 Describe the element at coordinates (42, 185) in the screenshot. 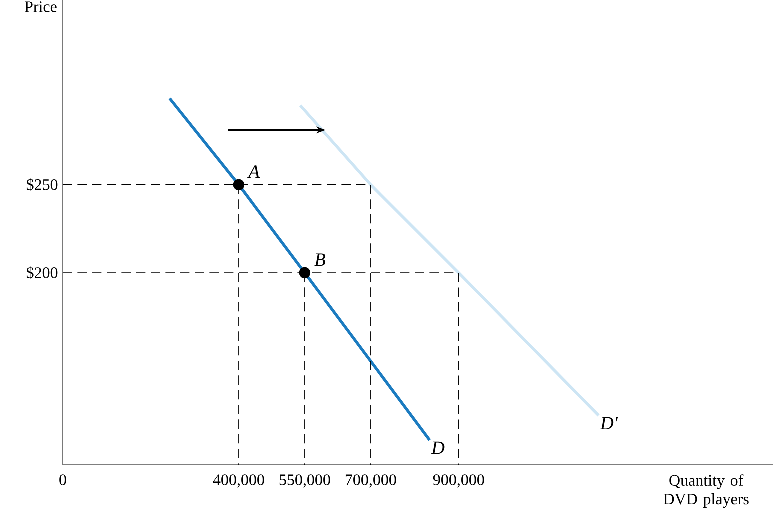

I see `y-tick-label: $250` at that location.